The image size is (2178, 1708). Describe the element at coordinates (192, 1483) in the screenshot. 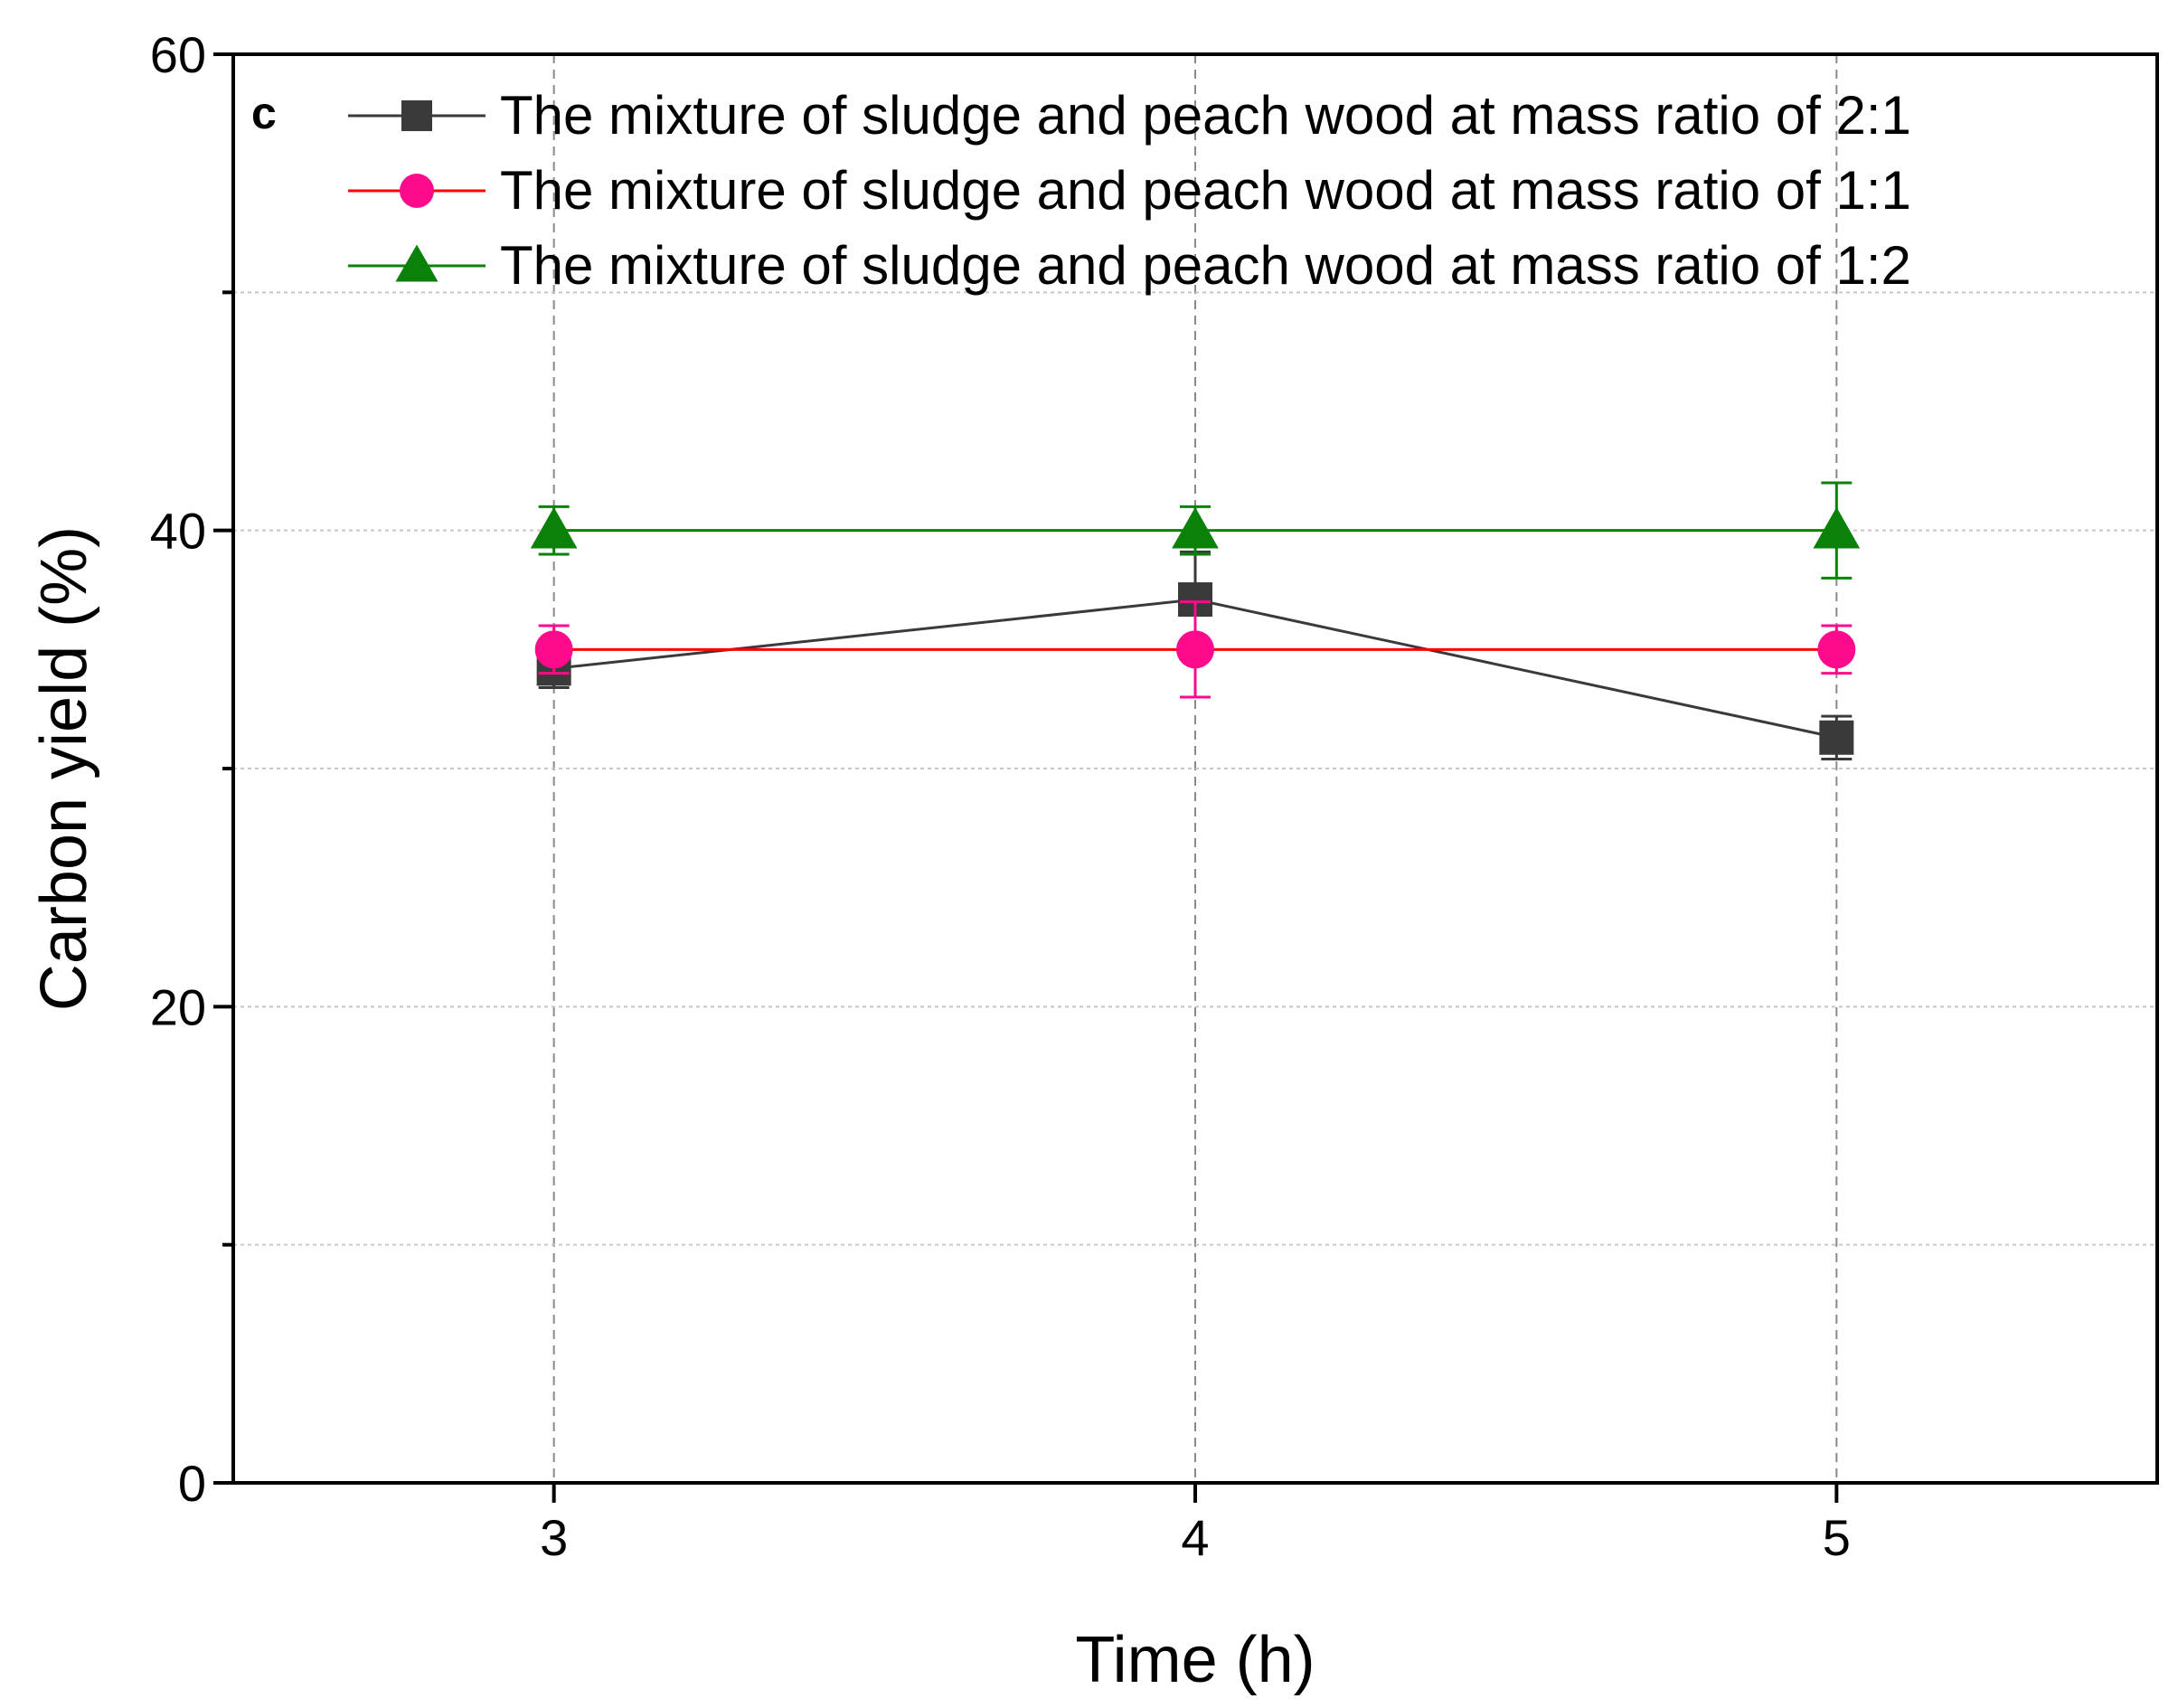

I see `y-tick-label: 0` at that location.